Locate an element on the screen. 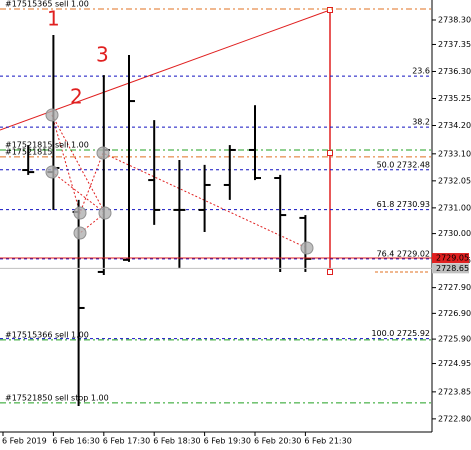 This screenshot has height=450, width=471. x-tick-label: 6 Feb 16:30 is located at coordinates (75, 441).